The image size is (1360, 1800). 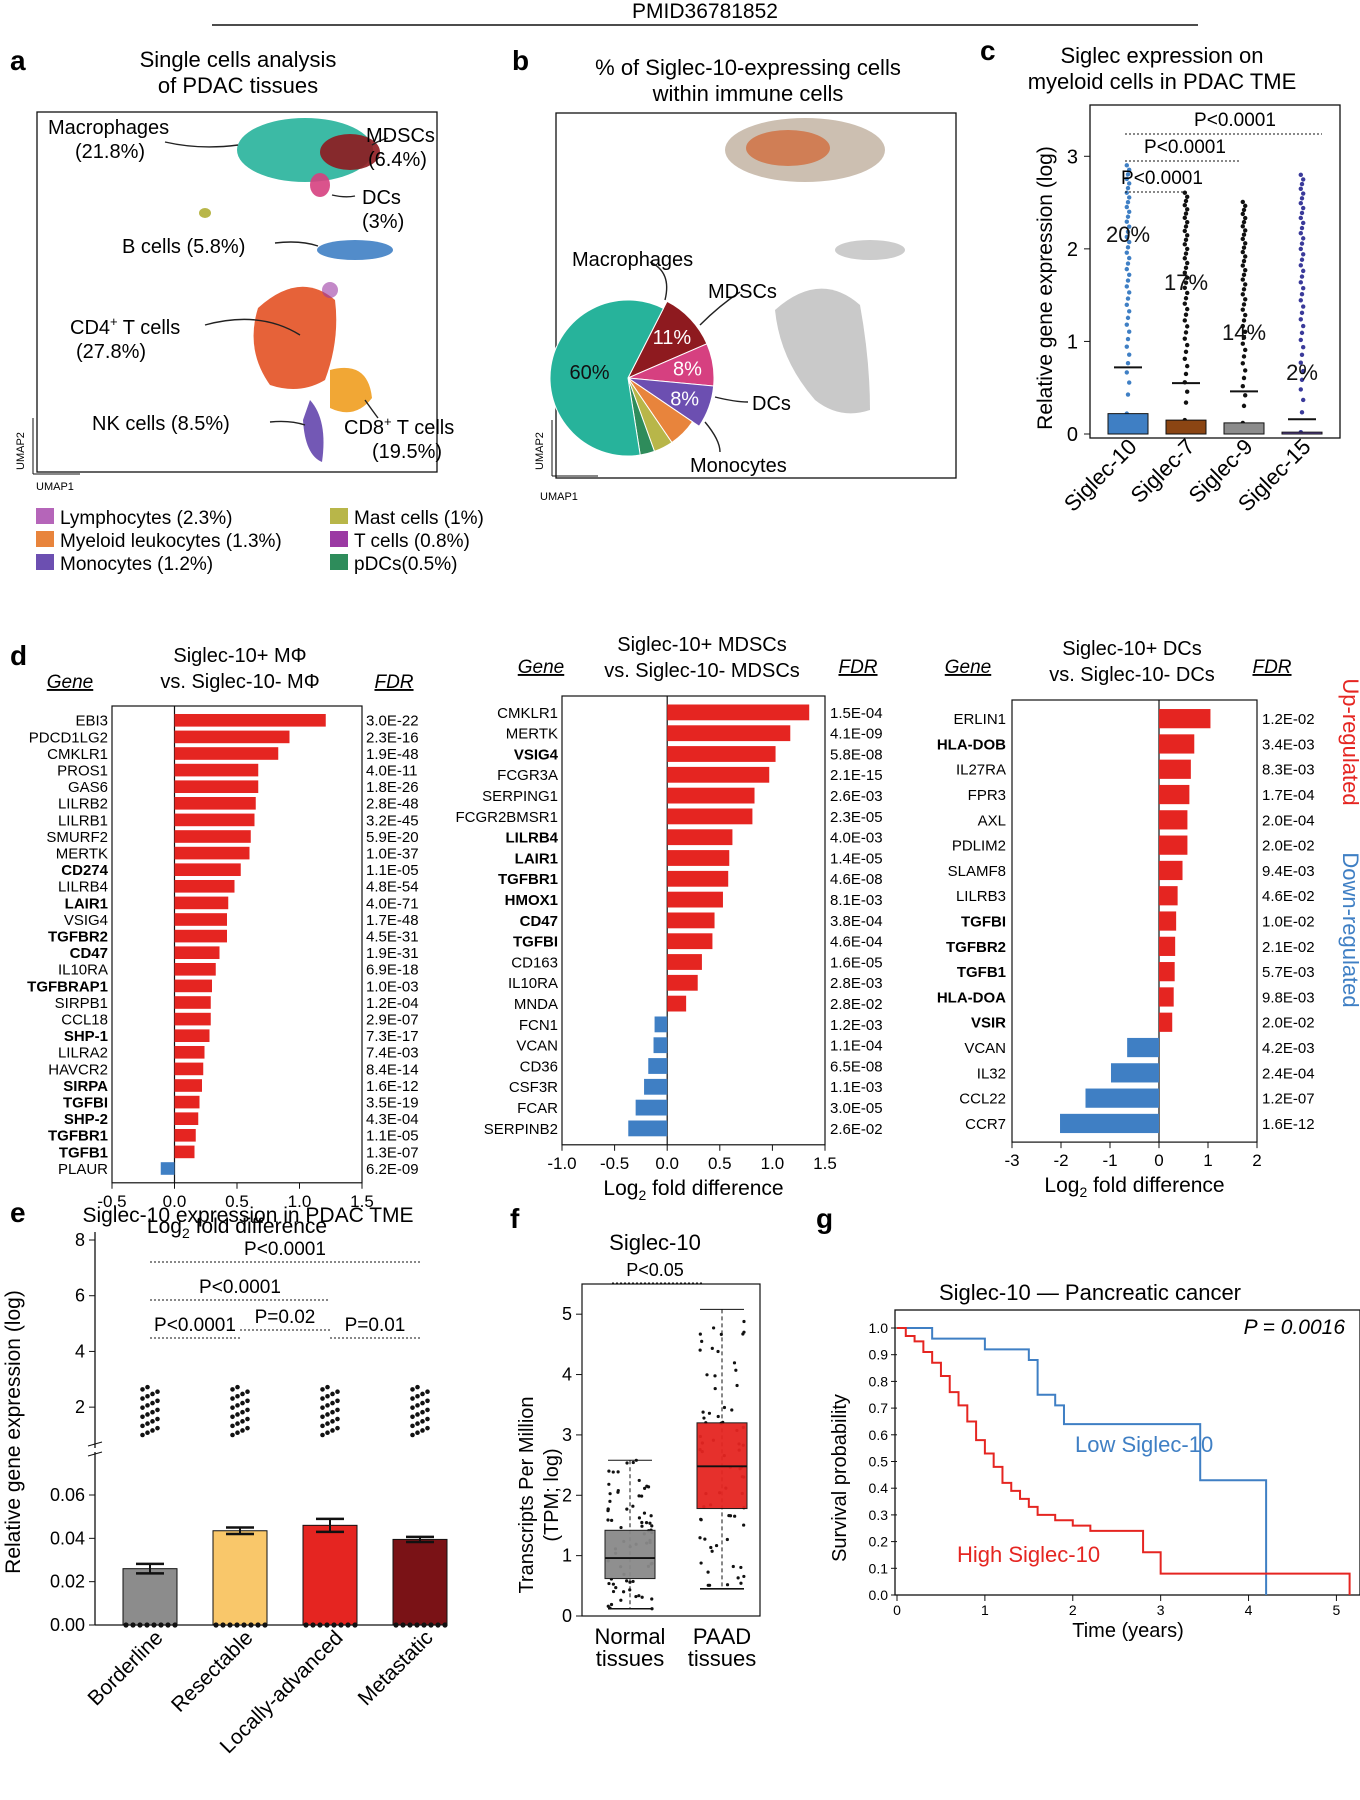 What do you see at coordinates (1122, 1098) in the screenshot?
I see `bars-d3-bar-ccl22` at bounding box center [1122, 1098].